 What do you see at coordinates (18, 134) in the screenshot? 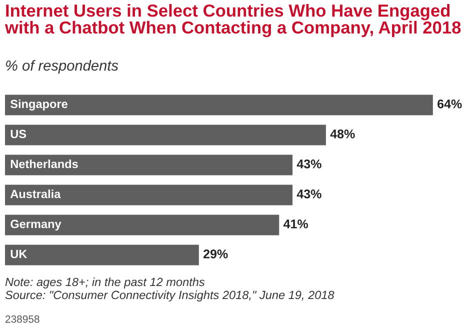
I see `y-tick-label: US` at bounding box center [18, 134].